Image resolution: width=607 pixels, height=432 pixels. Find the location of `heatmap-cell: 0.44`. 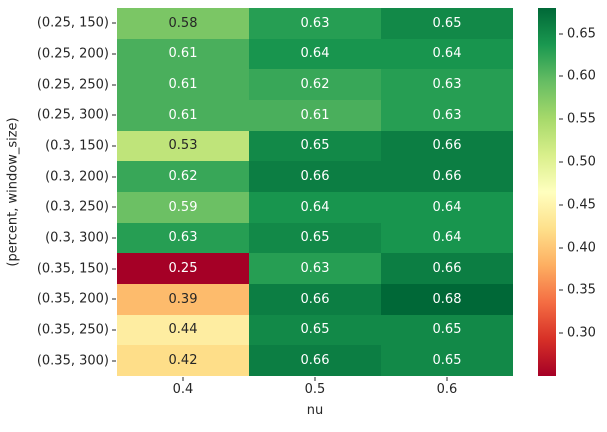

heatmap-cell: 0.44 is located at coordinates (183, 330).